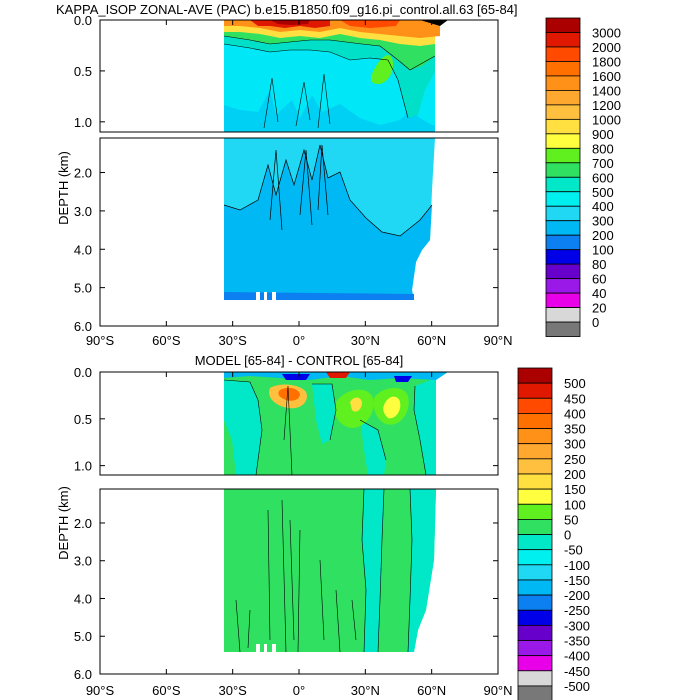 The height and width of the screenshot is (700, 700). I want to click on colorbar-label: -50, so click(573, 550).